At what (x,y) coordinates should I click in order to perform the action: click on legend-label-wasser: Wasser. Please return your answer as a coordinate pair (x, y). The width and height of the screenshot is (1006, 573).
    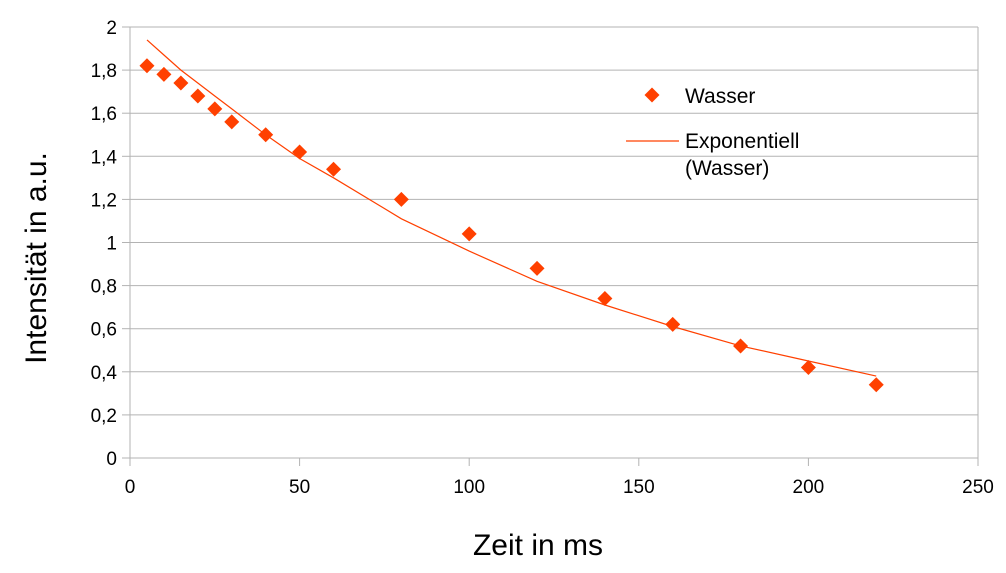
    Looking at the image, I should click on (720, 96).